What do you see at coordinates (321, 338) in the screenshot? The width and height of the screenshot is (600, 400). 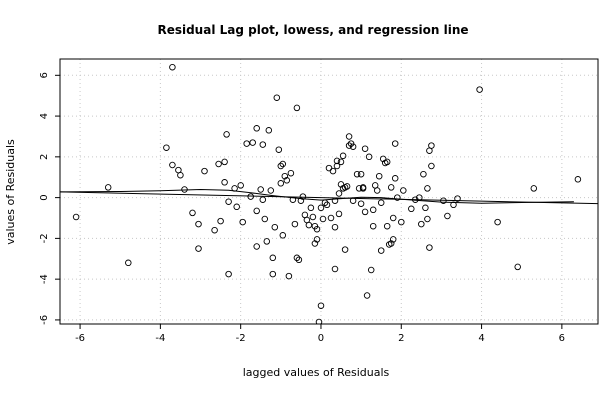 I see `x-tick-label: 0` at bounding box center [321, 338].